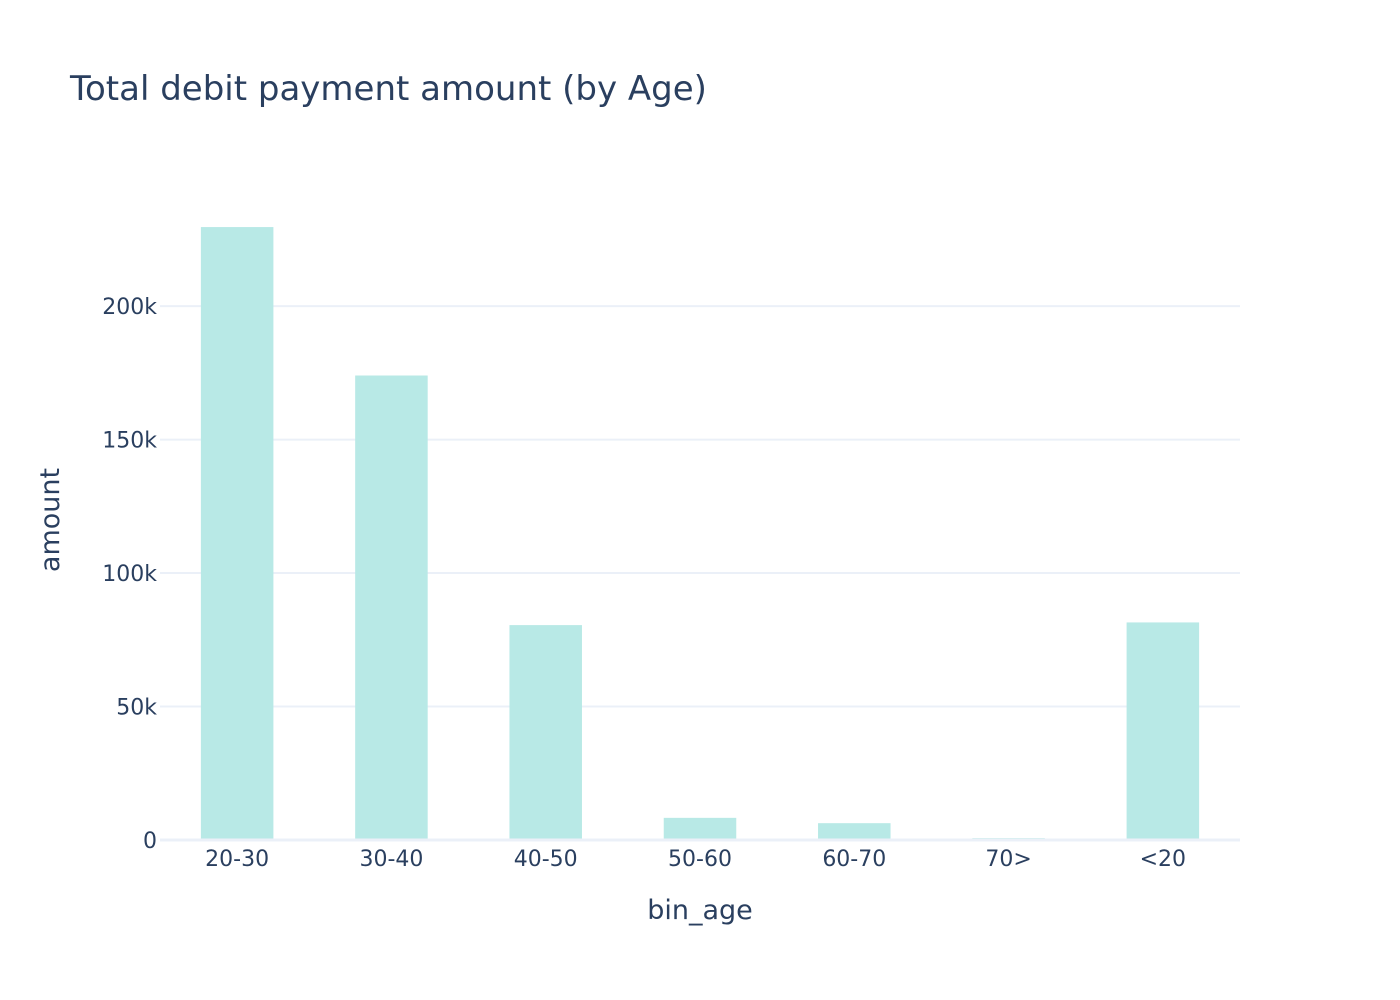  I want to click on y-axis-title: amount, so click(50, 520).